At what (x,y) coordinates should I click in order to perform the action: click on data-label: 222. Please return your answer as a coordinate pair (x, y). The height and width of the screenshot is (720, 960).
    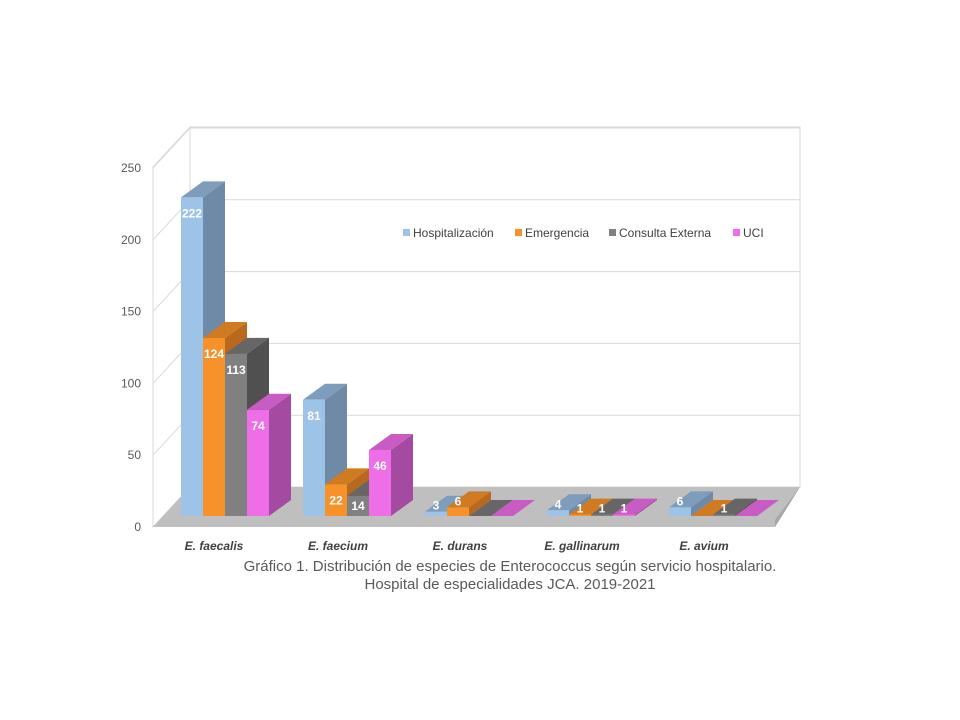
    Looking at the image, I should click on (192, 213).